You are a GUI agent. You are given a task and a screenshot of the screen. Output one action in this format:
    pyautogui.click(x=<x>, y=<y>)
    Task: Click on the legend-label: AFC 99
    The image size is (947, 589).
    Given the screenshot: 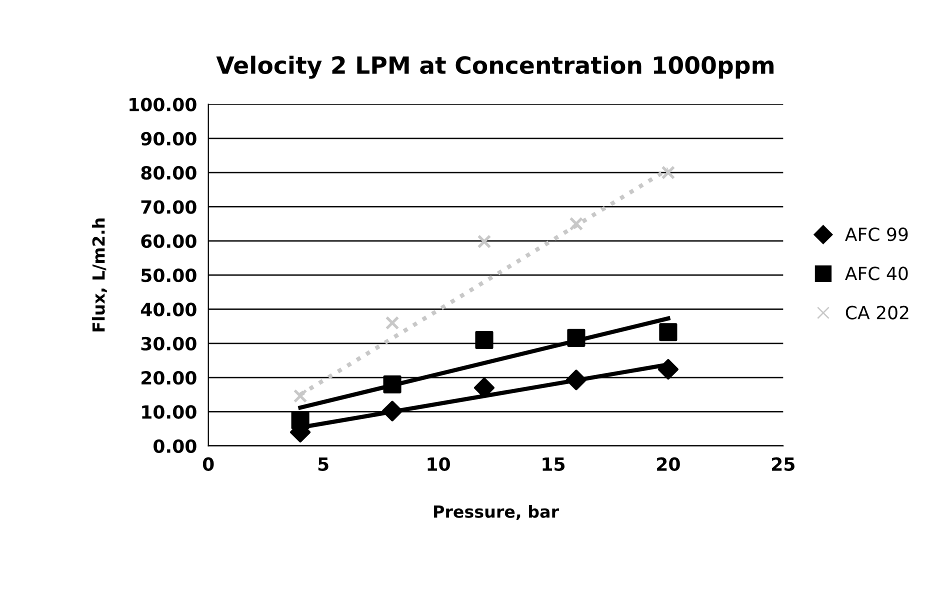 What is the action you would take?
    pyautogui.click(x=876, y=235)
    